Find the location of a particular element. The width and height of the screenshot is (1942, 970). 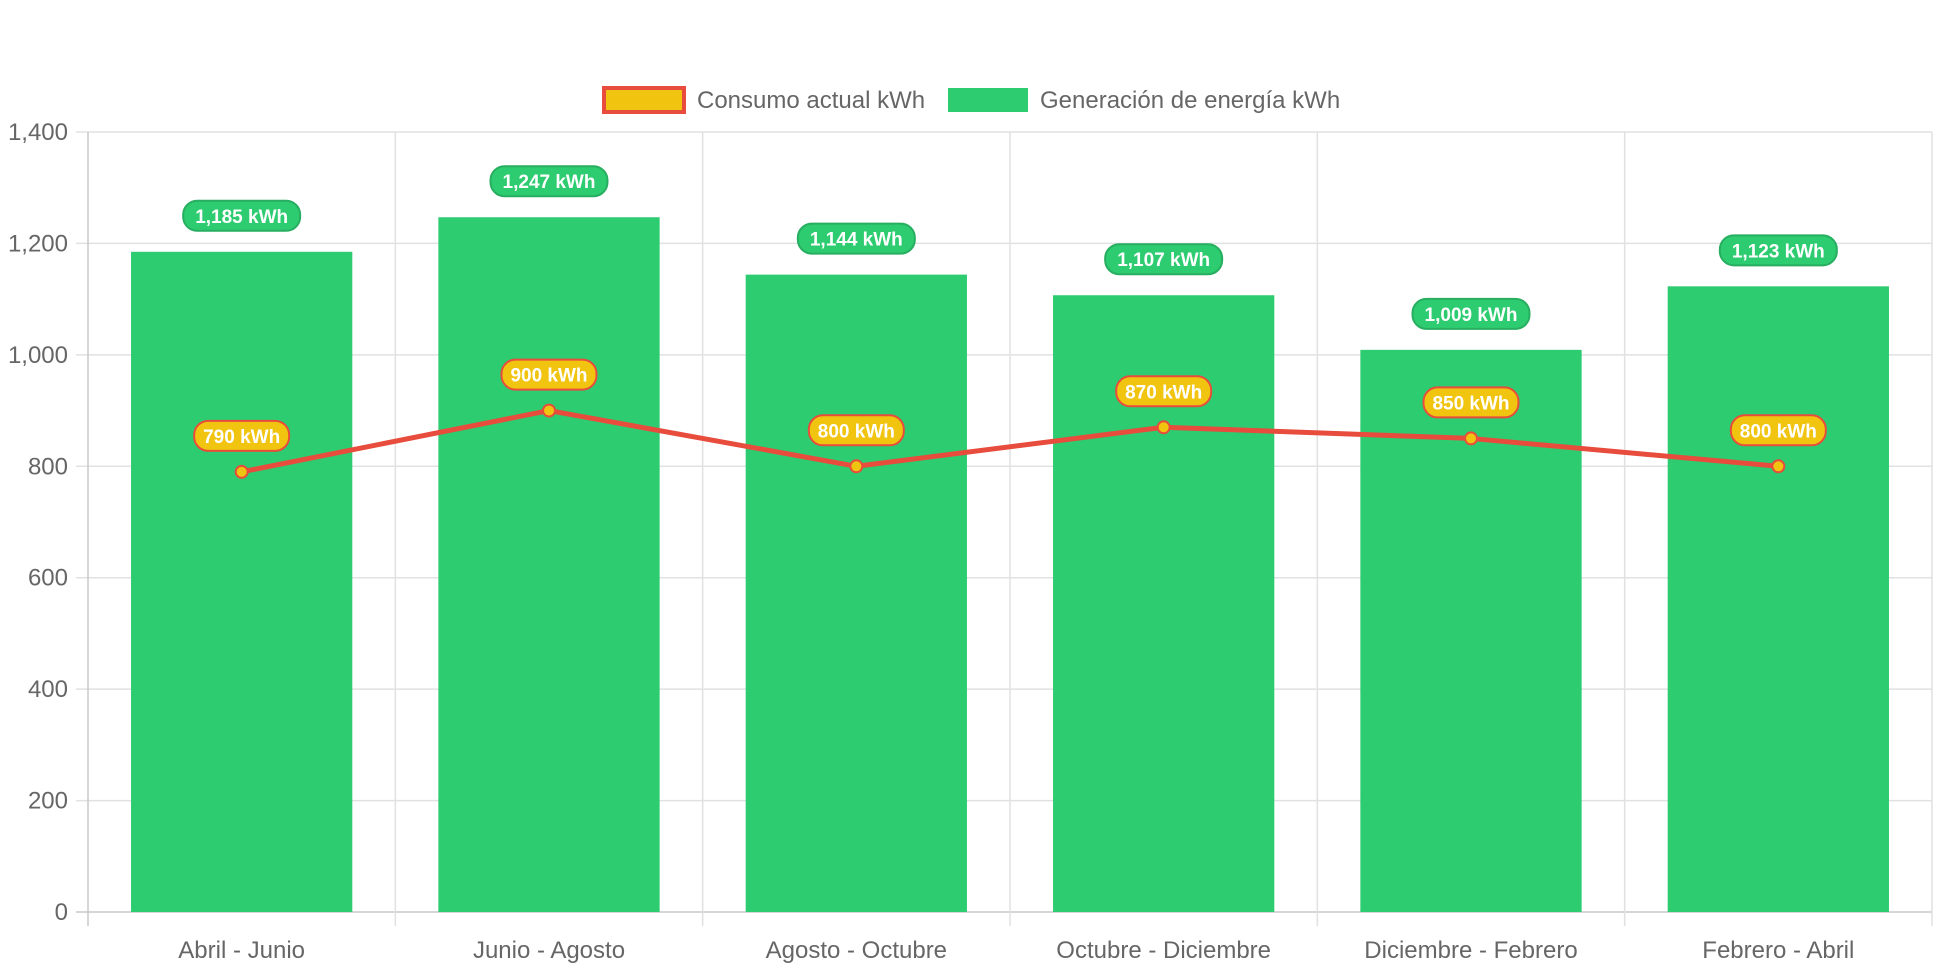

legend-swatch-consumo is located at coordinates (644, 100).